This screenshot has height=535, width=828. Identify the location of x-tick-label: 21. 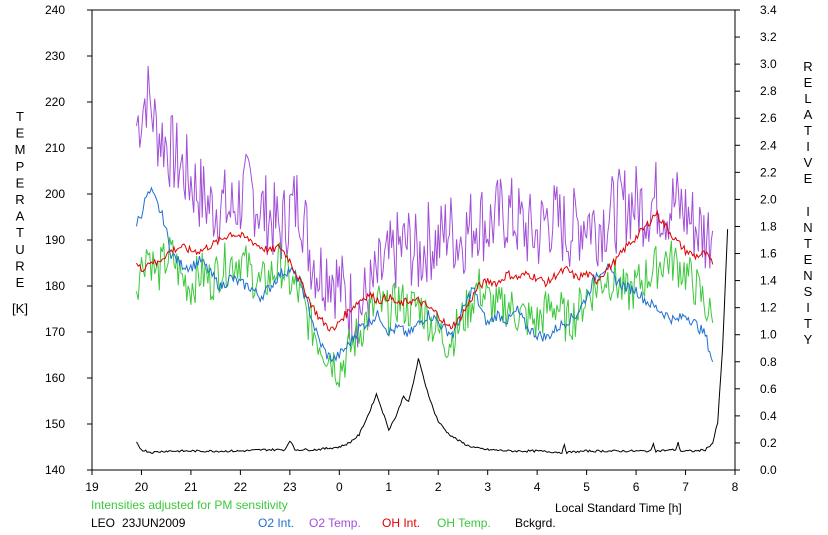
(191, 487).